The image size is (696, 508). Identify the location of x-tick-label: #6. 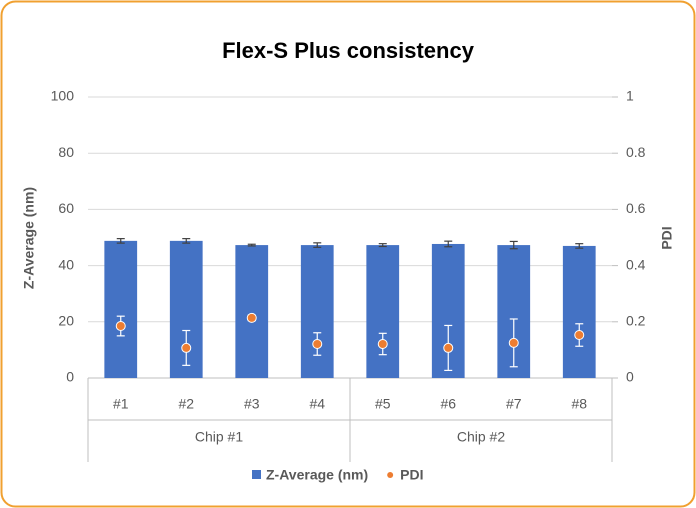
(448, 404).